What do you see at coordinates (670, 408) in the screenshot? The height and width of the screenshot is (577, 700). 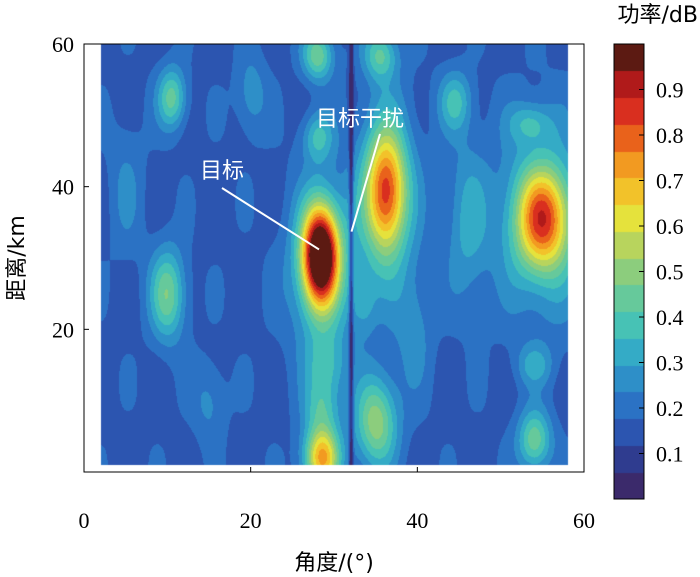 I see `colorbar-tick-label: 0.2` at bounding box center [670, 408].